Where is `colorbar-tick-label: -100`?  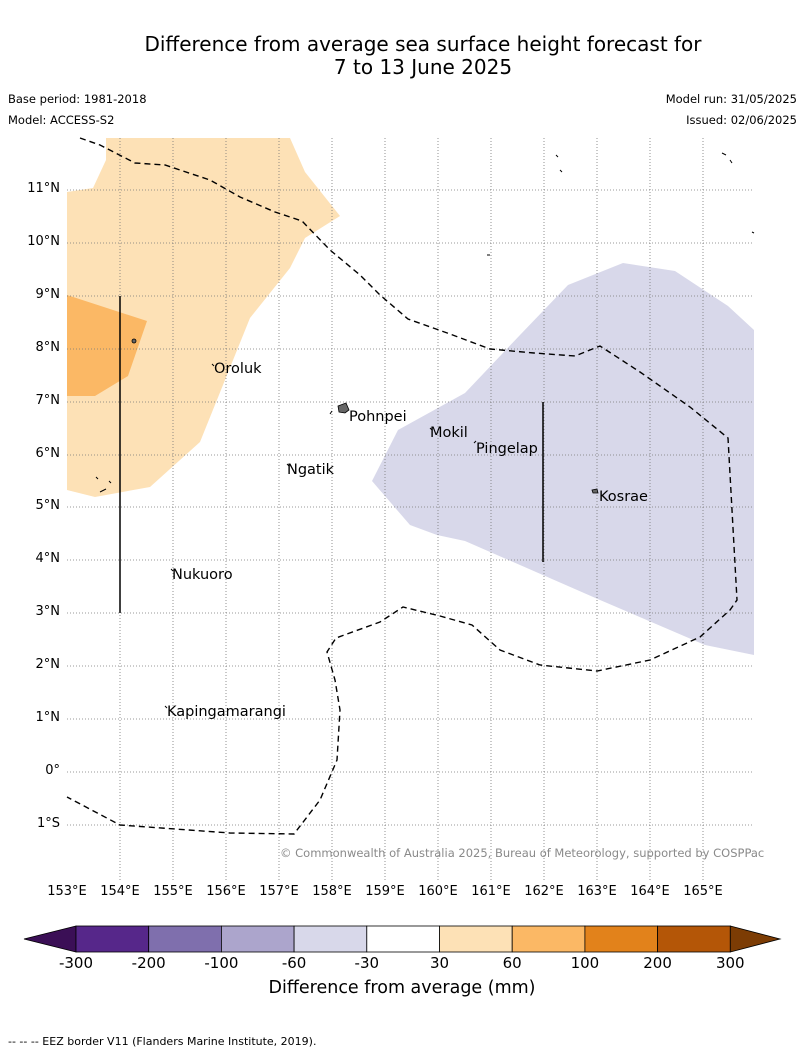 colorbar-tick-label: -100 is located at coordinates (221, 963).